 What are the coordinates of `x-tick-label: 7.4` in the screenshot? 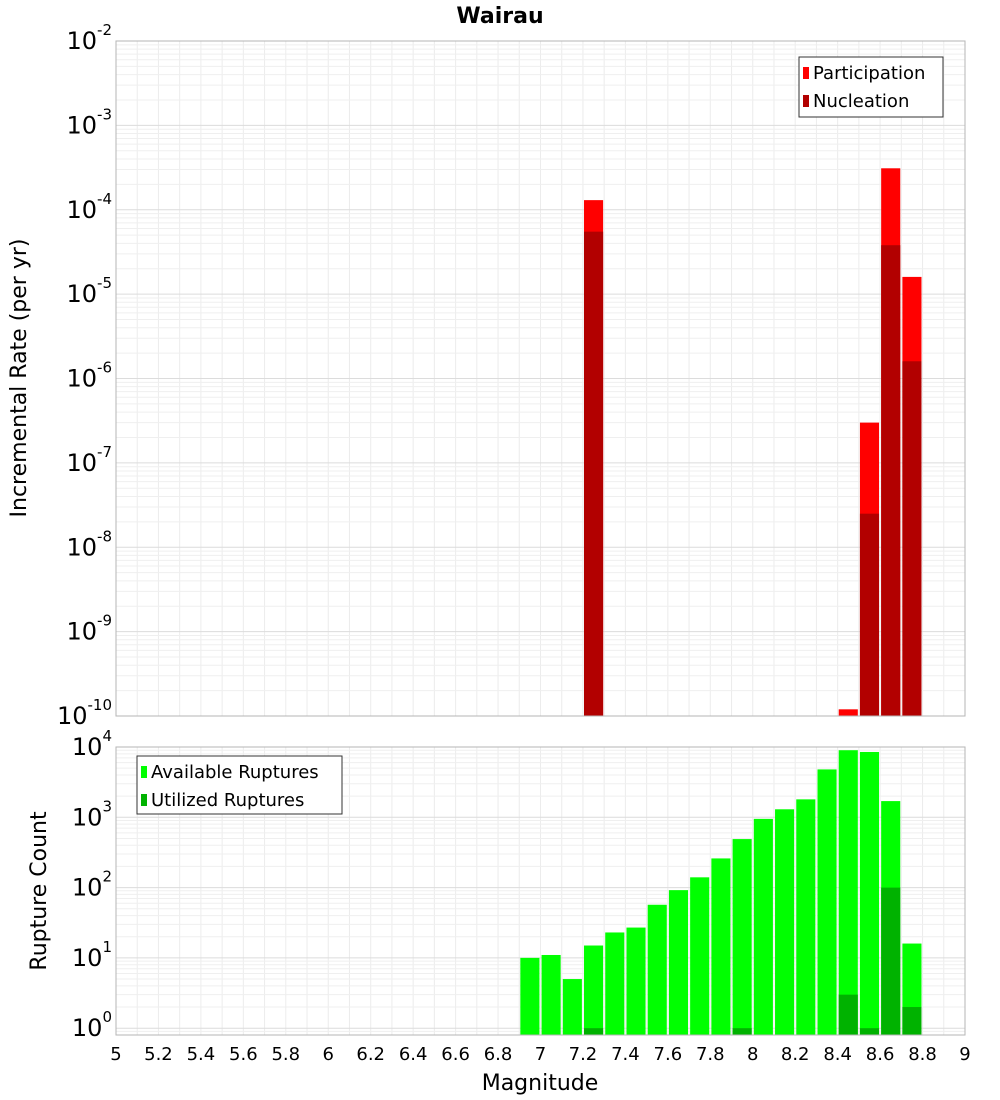 It's located at (625, 1054).